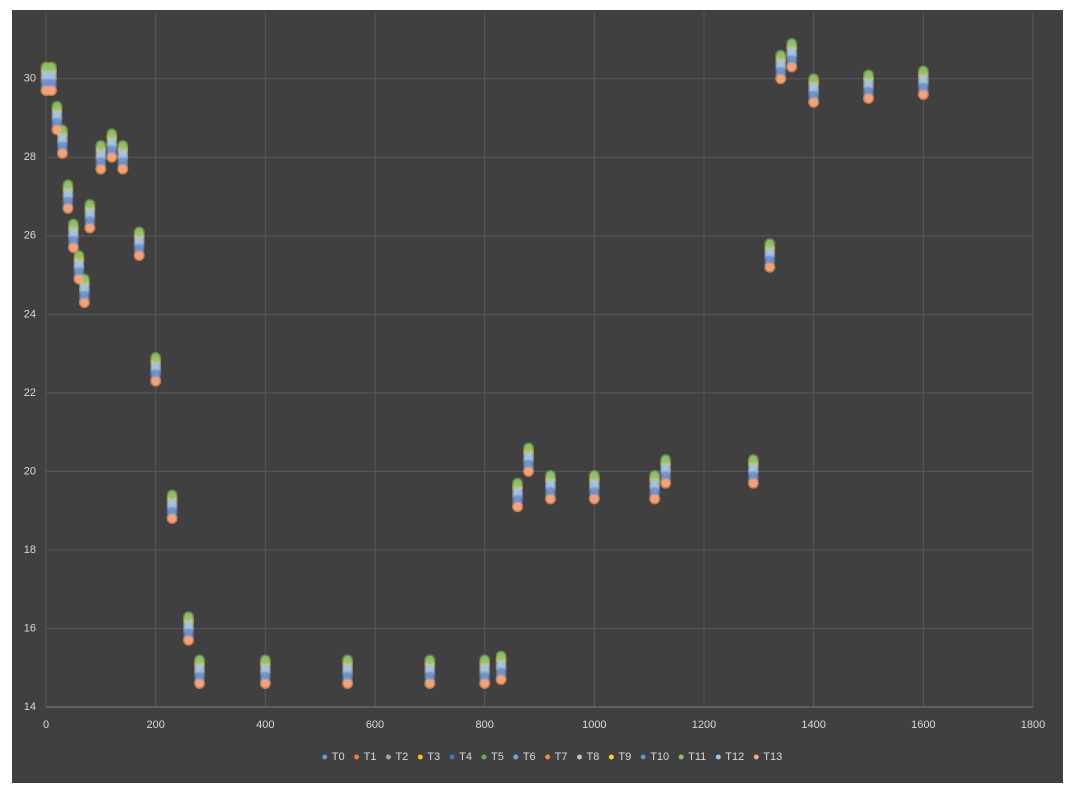 The width and height of the screenshot is (1075, 800). I want to click on legend-label: T2, so click(401, 757).